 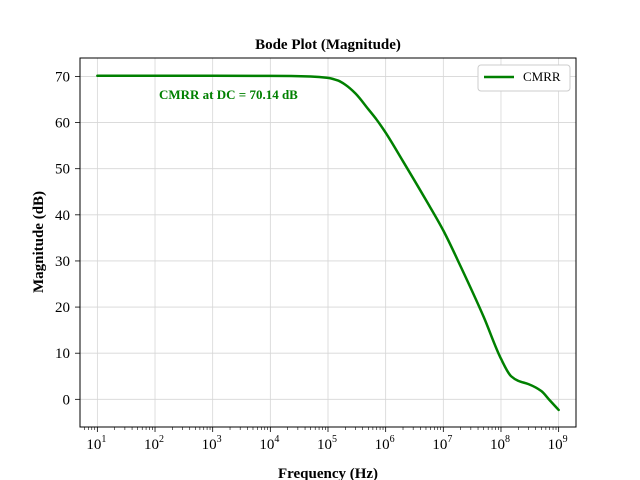 I want to click on x-tick-exponent: 8, so click(x=507, y=439).